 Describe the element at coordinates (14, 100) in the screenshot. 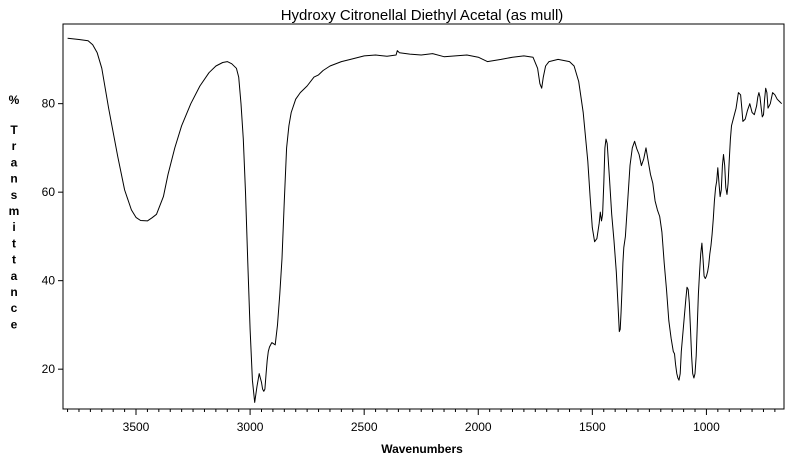

I see `y-axis-label-prefix: %` at that location.